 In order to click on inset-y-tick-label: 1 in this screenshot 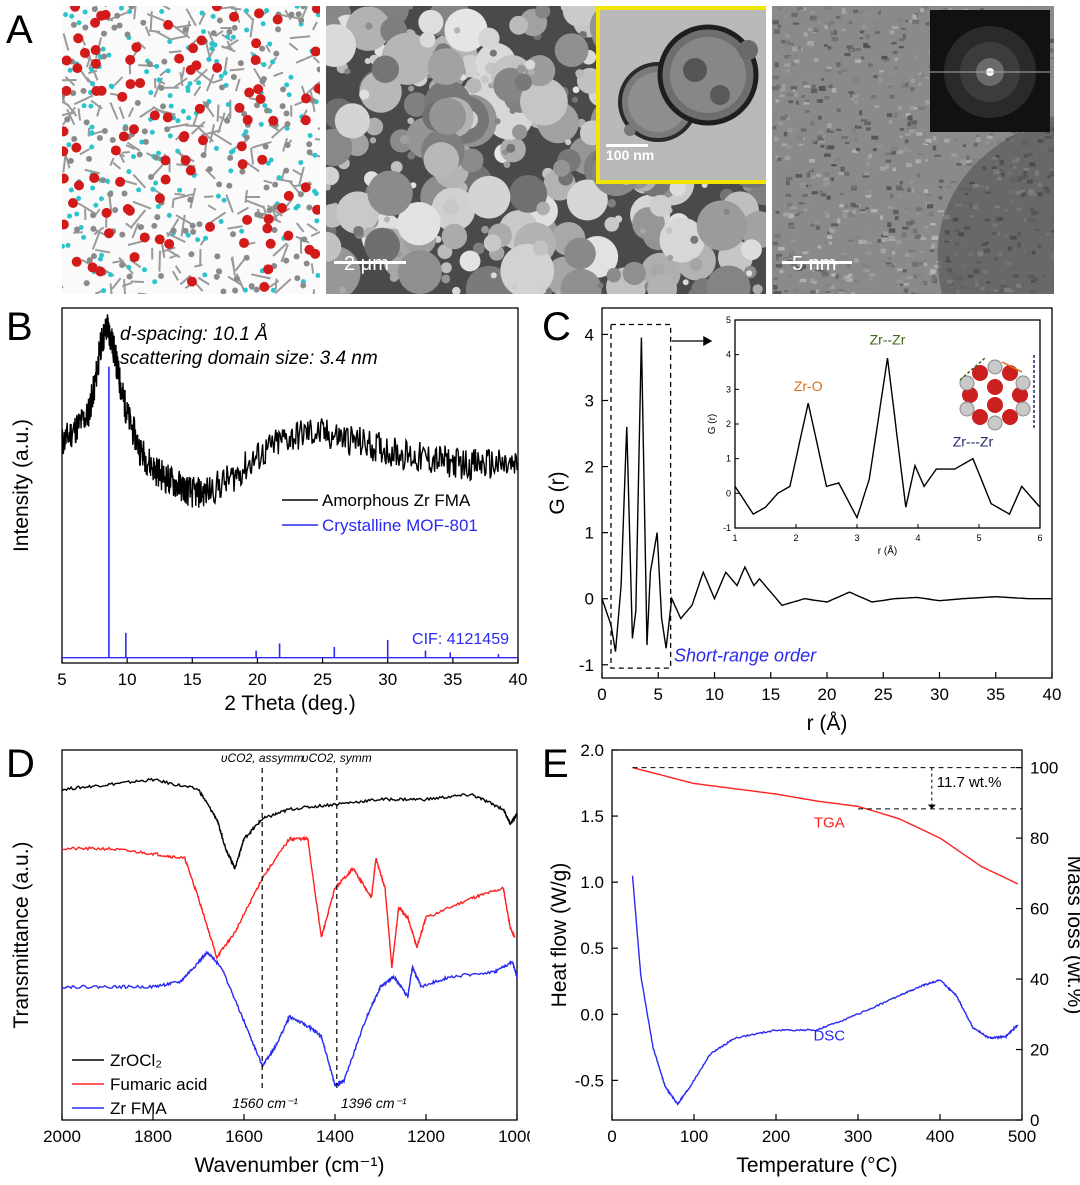, I will do `click(728, 459)`.